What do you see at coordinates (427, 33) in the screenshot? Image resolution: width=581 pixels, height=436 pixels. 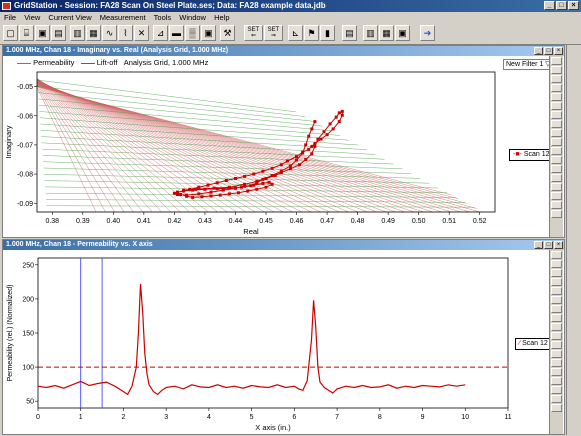 I see `arrow-right-icon: ➔` at bounding box center [427, 33].